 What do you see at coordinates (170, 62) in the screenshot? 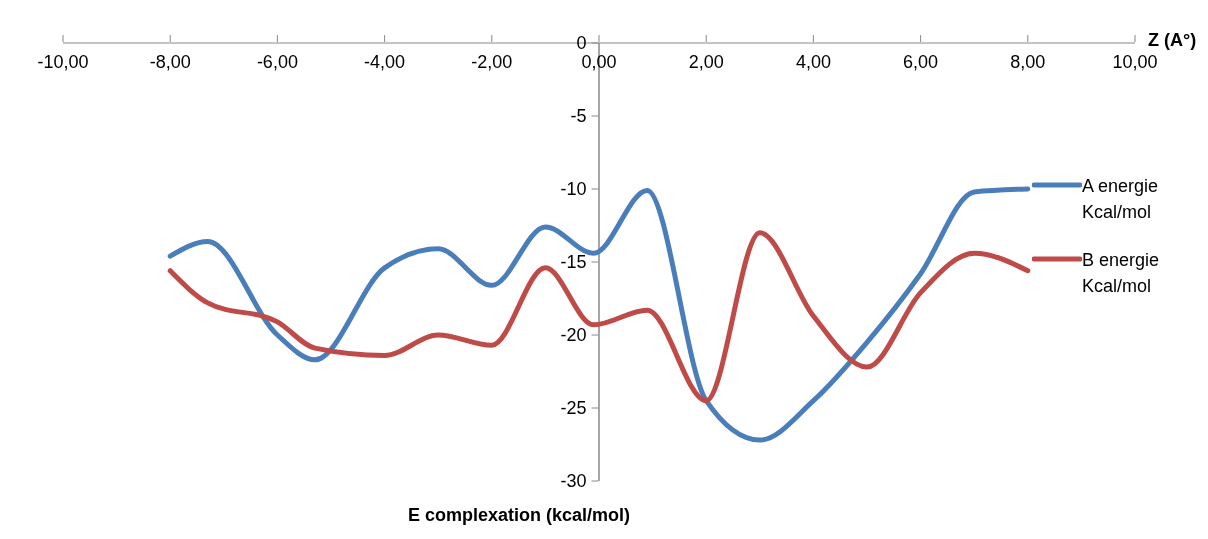
I see `x-tick-label: -8,00` at bounding box center [170, 62].